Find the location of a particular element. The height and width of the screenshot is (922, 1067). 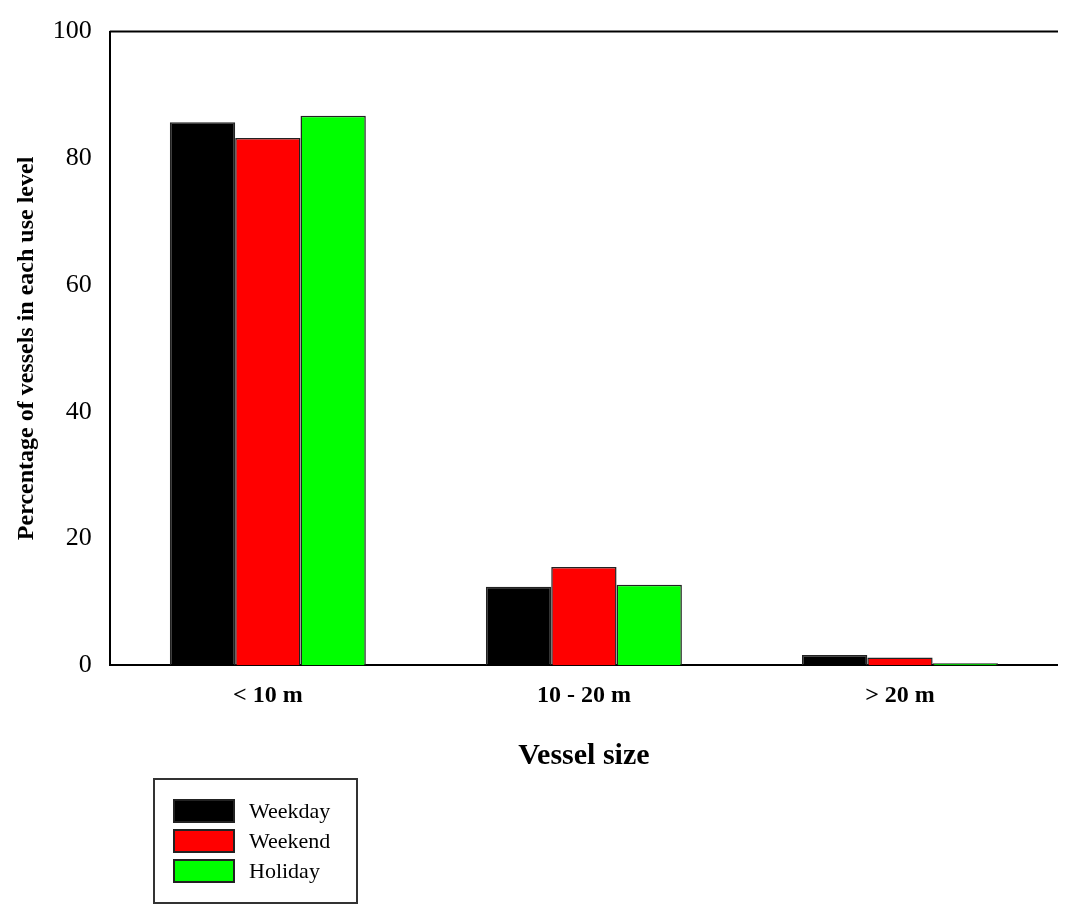

x-tick-label: < 10 m is located at coordinates (268, 693).